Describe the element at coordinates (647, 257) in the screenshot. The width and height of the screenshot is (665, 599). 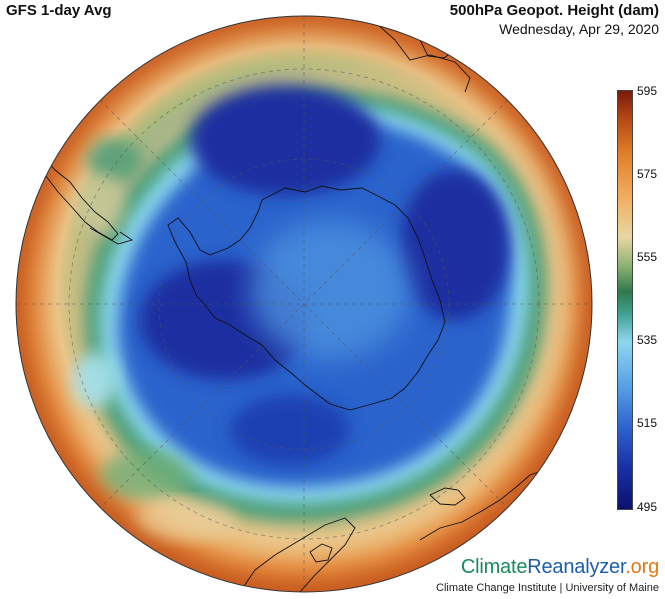
I see `colorbar-tick-555: 555` at that location.